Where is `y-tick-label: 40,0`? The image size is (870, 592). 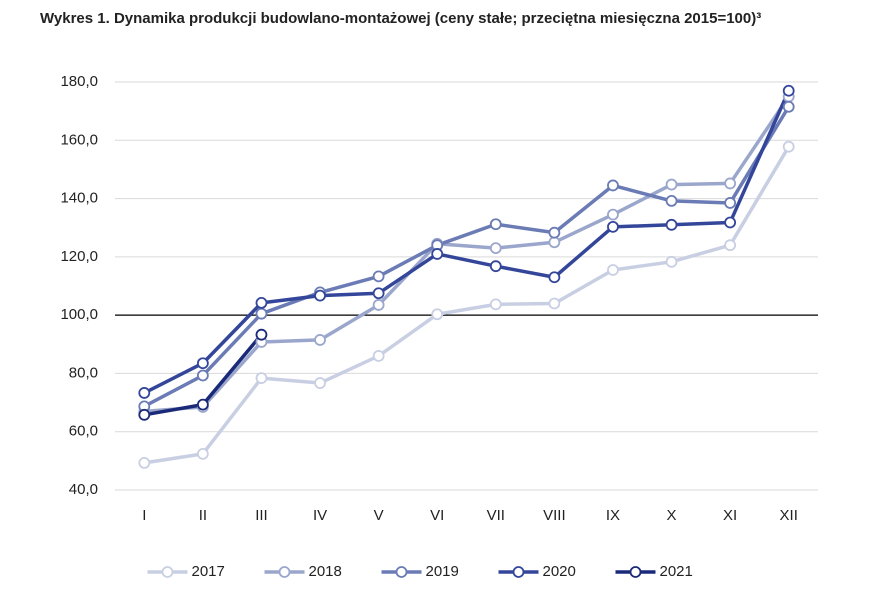 y-tick-label: 40,0 is located at coordinates (83, 489).